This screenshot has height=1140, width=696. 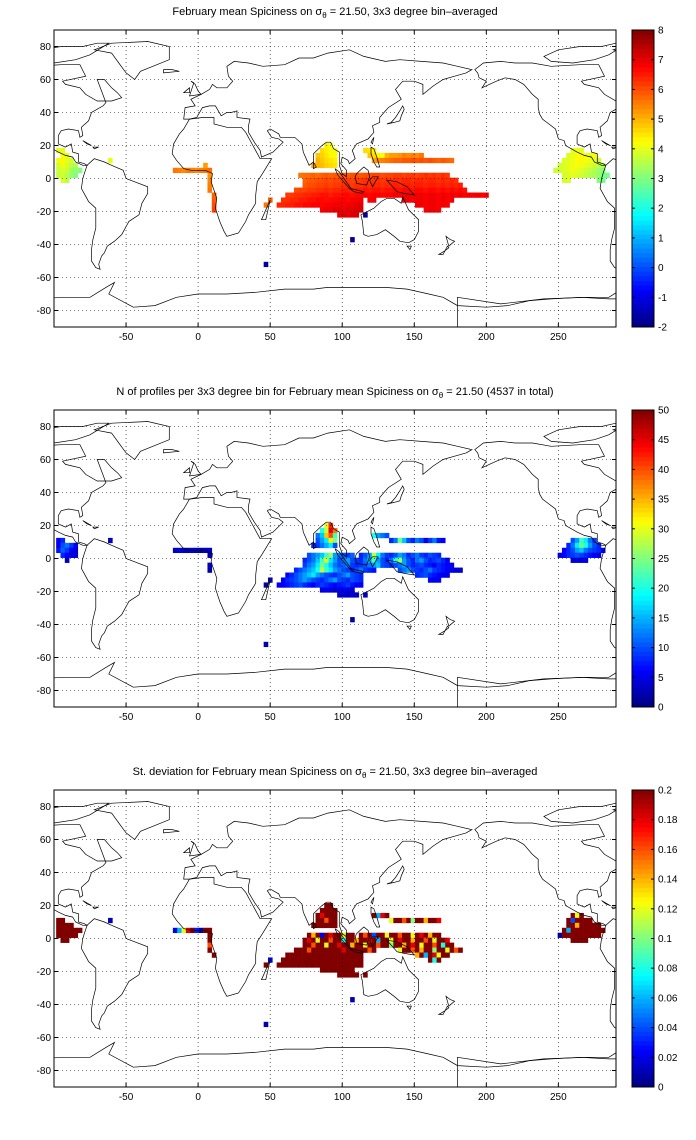 What do you see at coordinates (247, 12) in the screenshot?
I see `spiciness-title-pre: February mean Spiciness on σ` at bounding box center [247, 12].